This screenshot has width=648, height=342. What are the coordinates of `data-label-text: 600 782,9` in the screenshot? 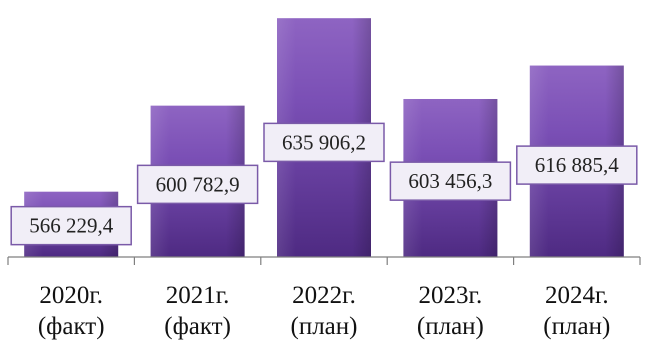 It's located at (198, 184).